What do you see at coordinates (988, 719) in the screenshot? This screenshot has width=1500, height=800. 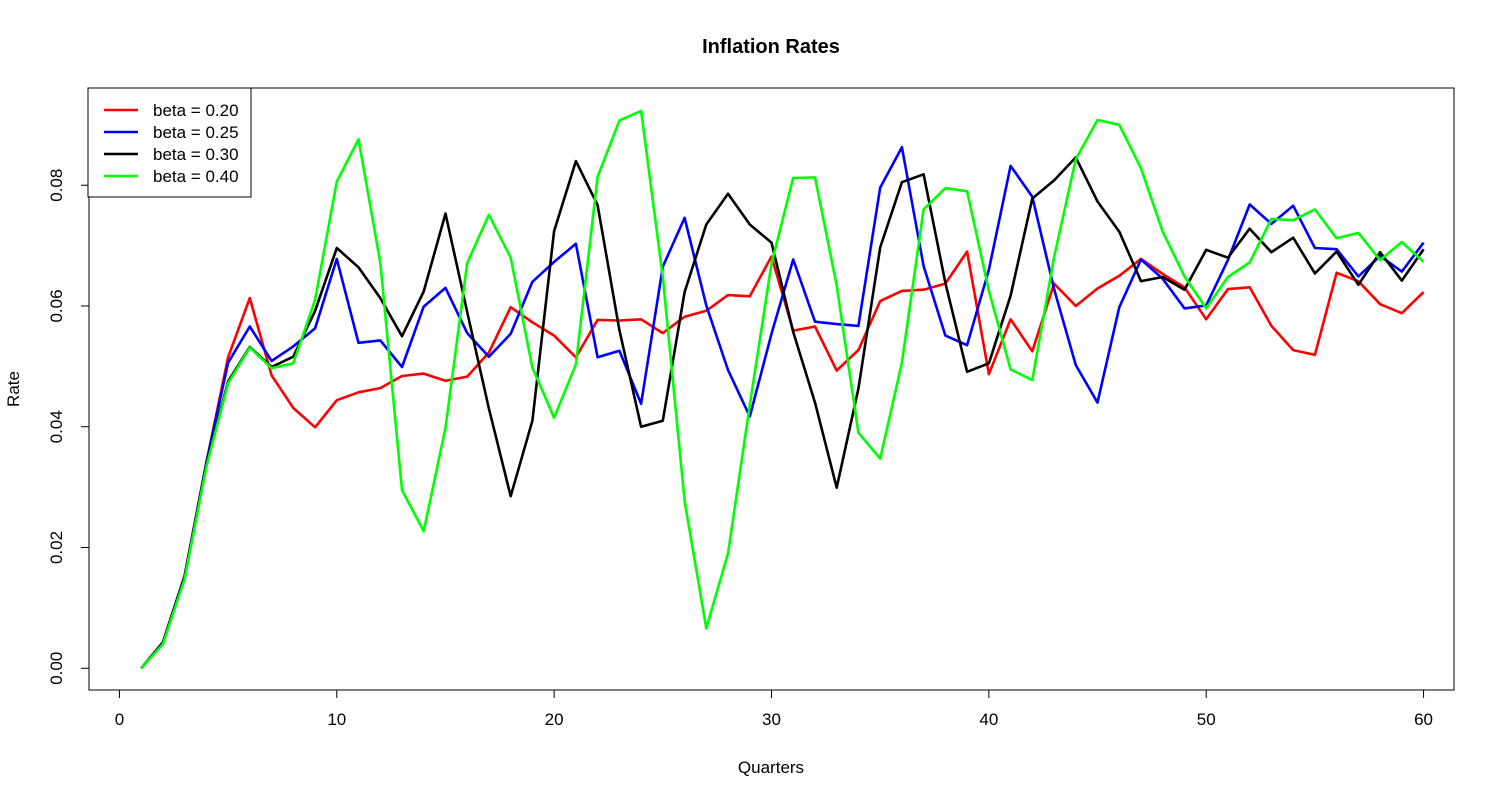 I see `x-tick-label: 40` at bounding box center [988, 719].